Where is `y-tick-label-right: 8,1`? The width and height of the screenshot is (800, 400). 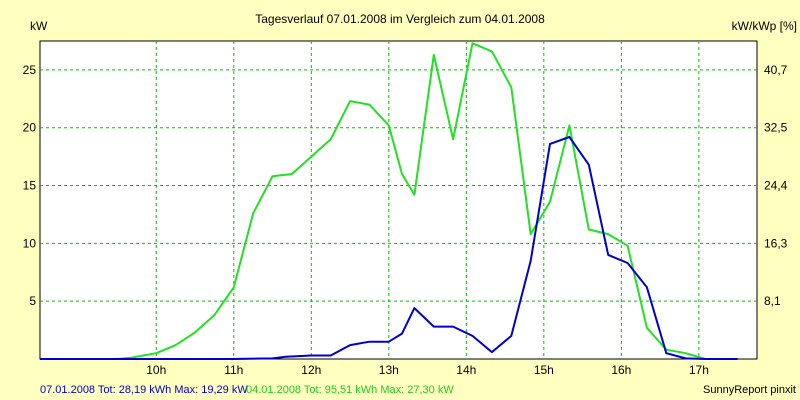
y-tick-label-right: 8,1 is located at coordinates (772, 301).